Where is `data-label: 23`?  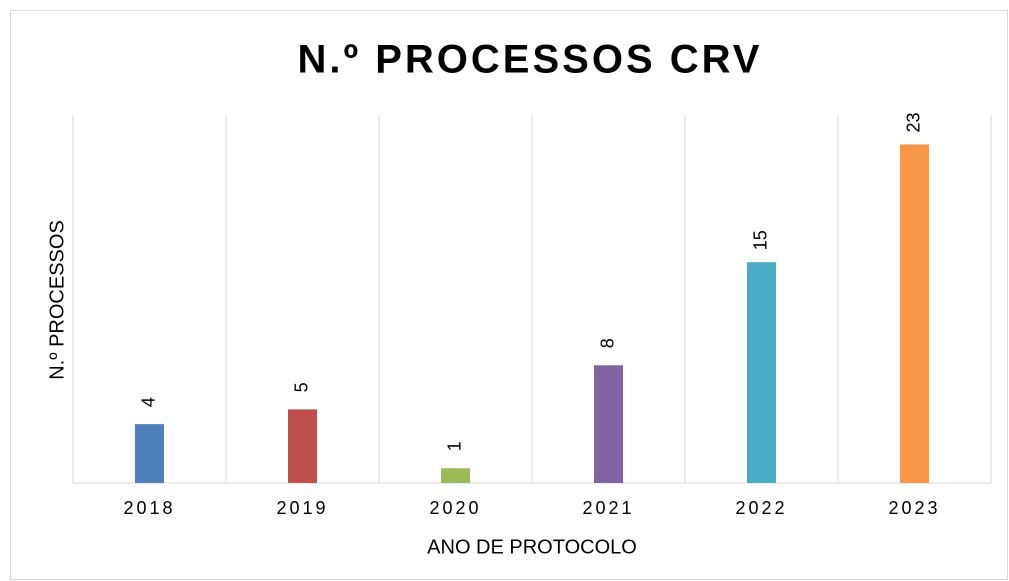
data-label: 23 is located at coordinates (913, 122).